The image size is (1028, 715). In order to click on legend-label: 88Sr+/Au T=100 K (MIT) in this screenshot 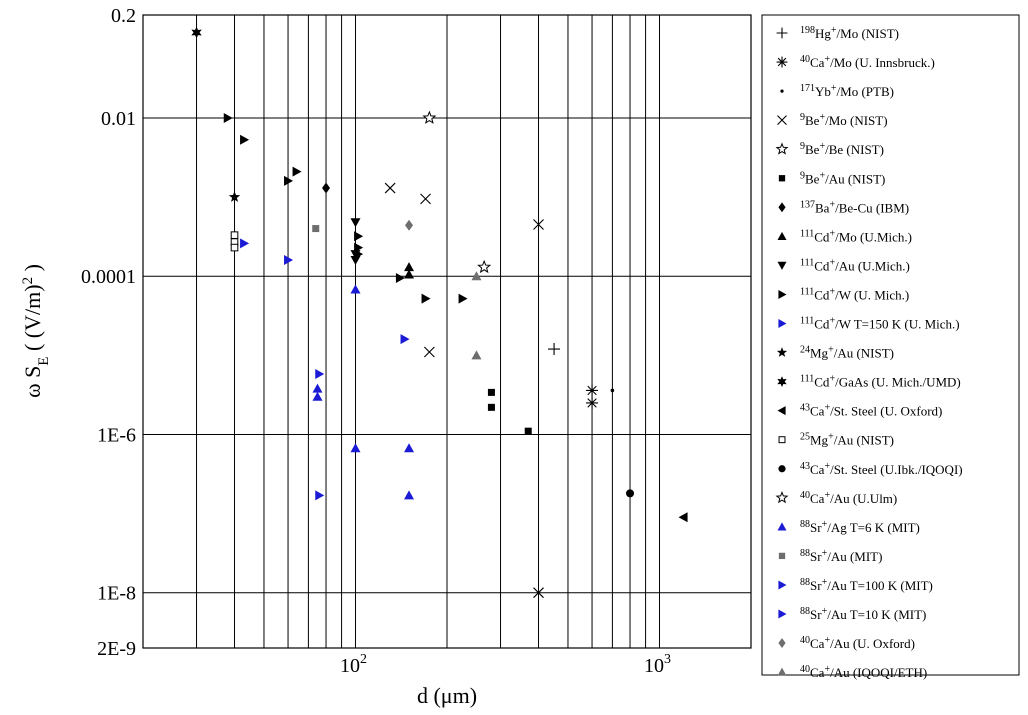, I will do `click(866, 585)`.